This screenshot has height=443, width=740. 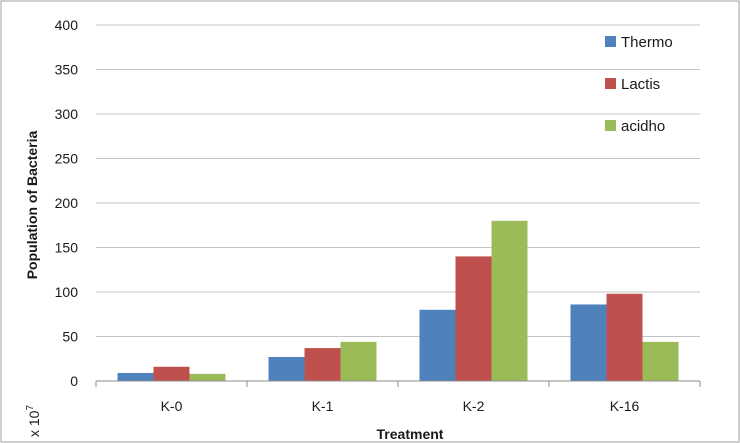 I want to click on legend: Thermo Lactis acidho, so click(x=639, y=84).